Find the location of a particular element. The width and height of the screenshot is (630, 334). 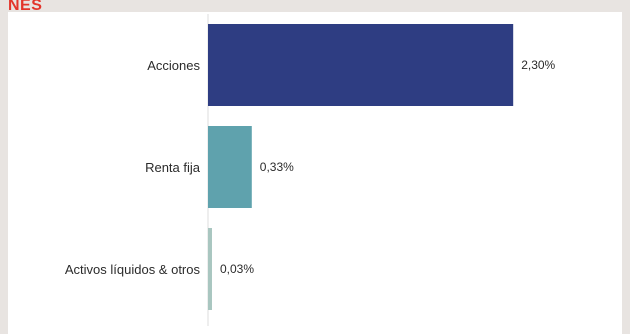

value-label-0: 2,30% is located at coordinates (538, 65).